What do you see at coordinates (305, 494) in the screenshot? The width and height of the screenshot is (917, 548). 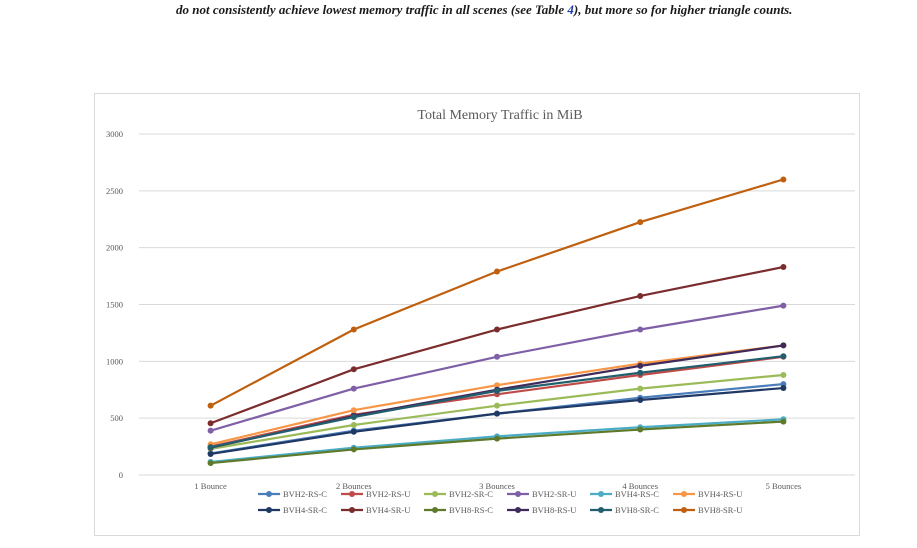 I see `legend-label: BVH2-RS-C` at bounding box center [305, 494].